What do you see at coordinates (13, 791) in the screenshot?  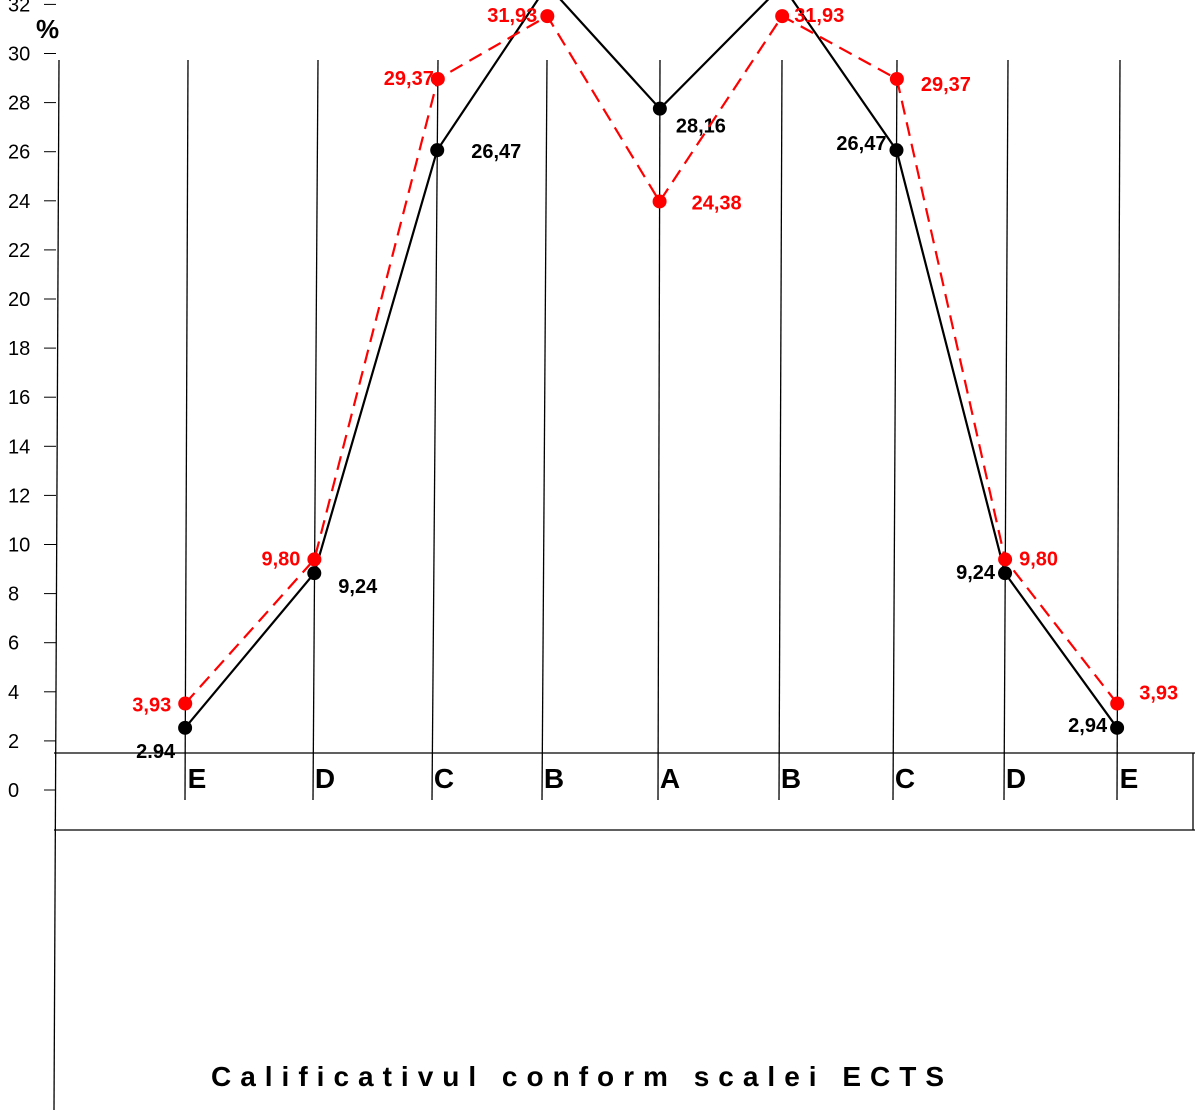 I see `y-tick-label: 0` at bounding box center [13, 791].